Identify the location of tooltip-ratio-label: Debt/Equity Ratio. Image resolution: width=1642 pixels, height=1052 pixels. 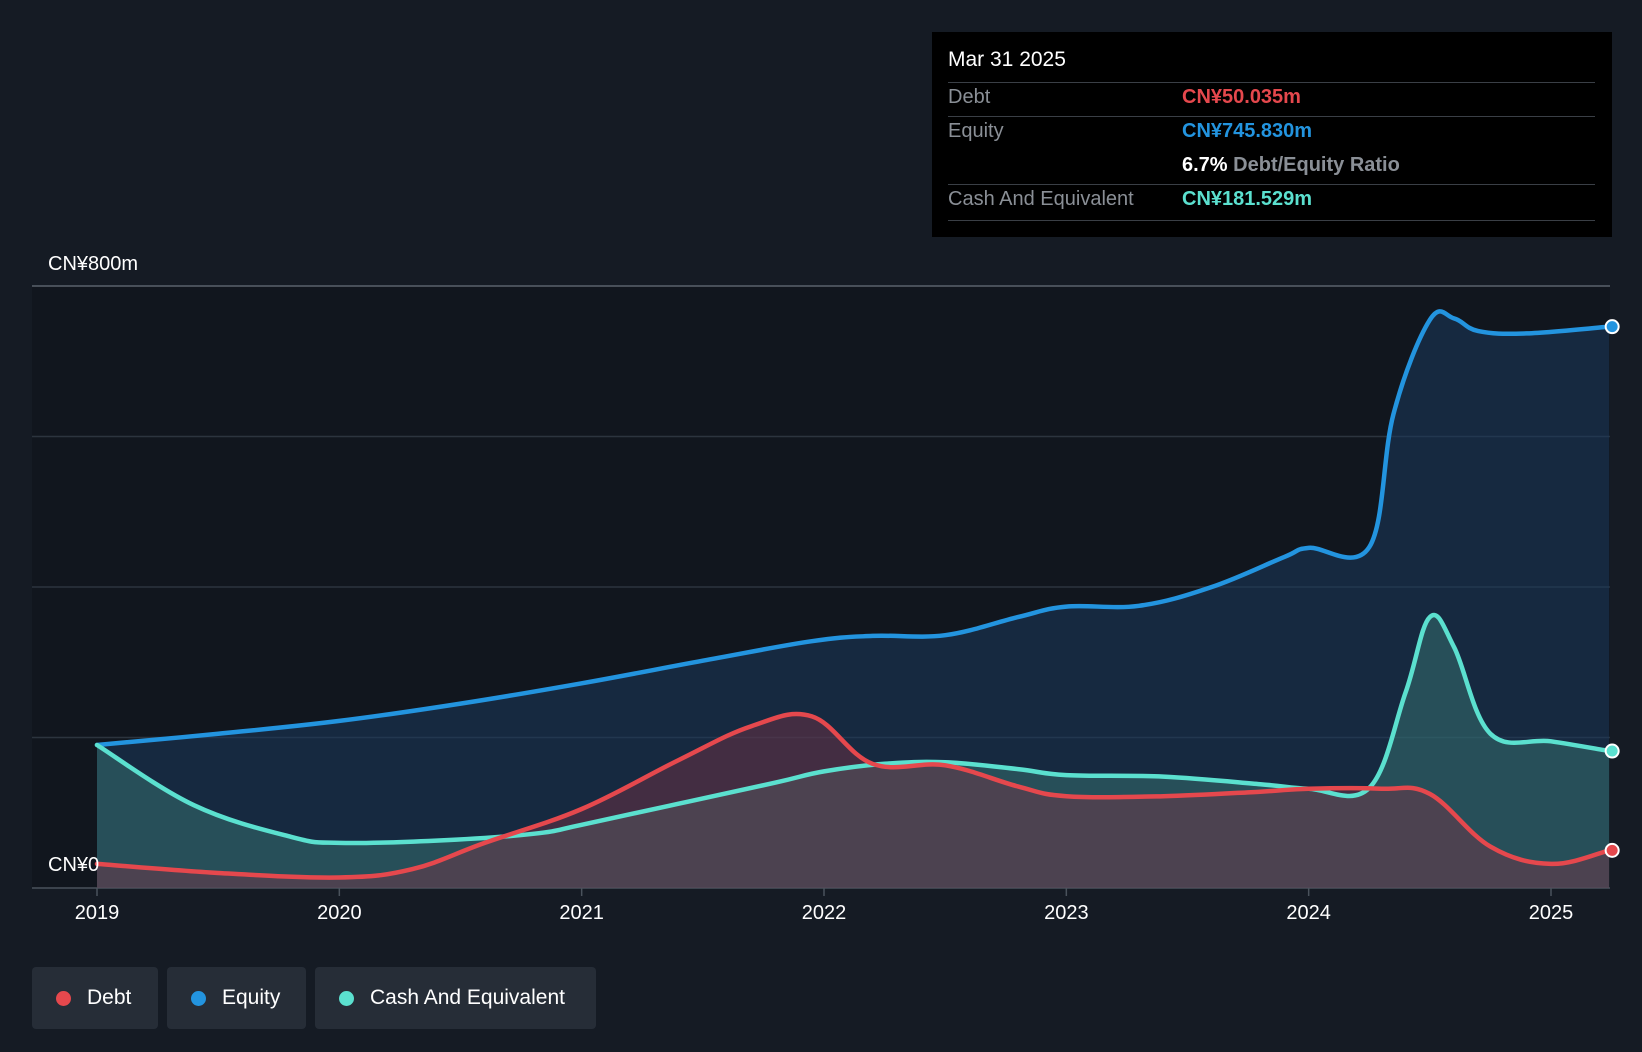
(1316, 165).